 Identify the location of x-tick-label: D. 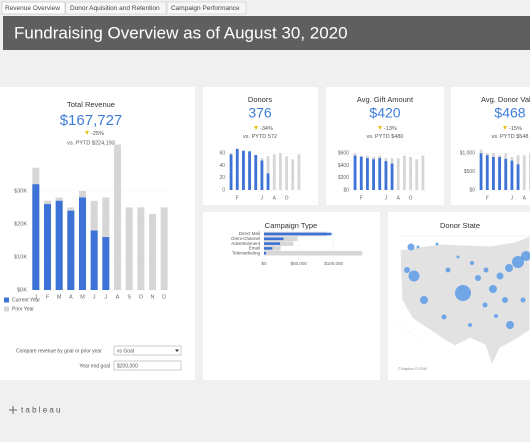
(164, 297).